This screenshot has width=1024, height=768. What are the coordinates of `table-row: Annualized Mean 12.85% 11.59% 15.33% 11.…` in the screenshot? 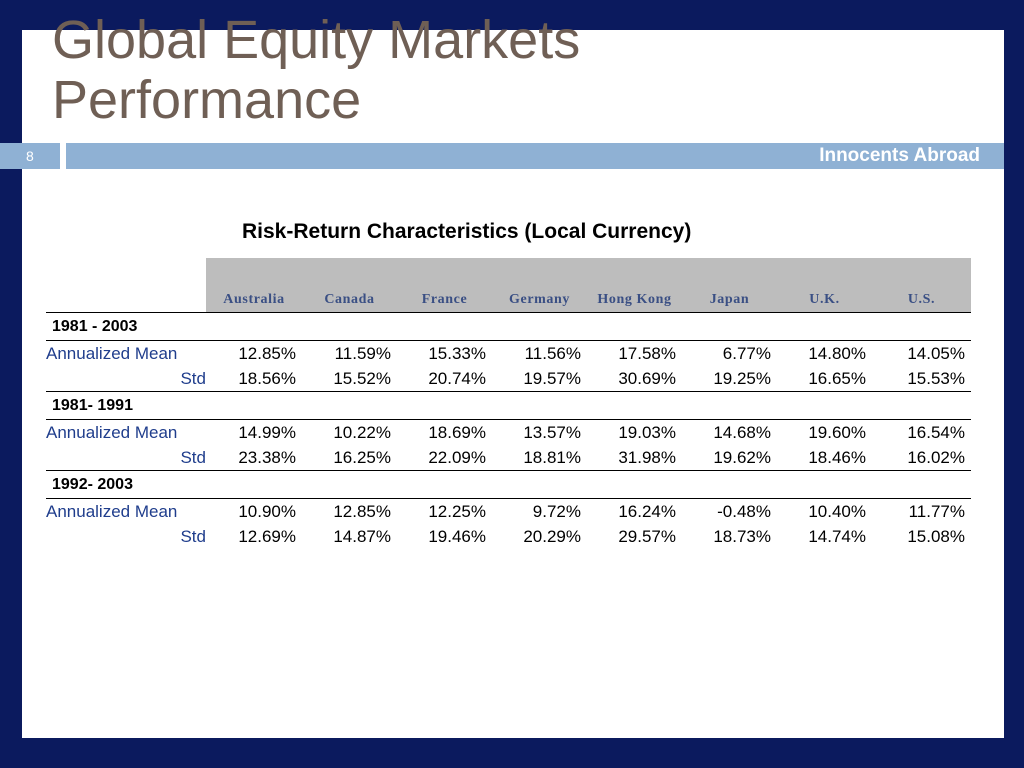 It's located at (508, 354).